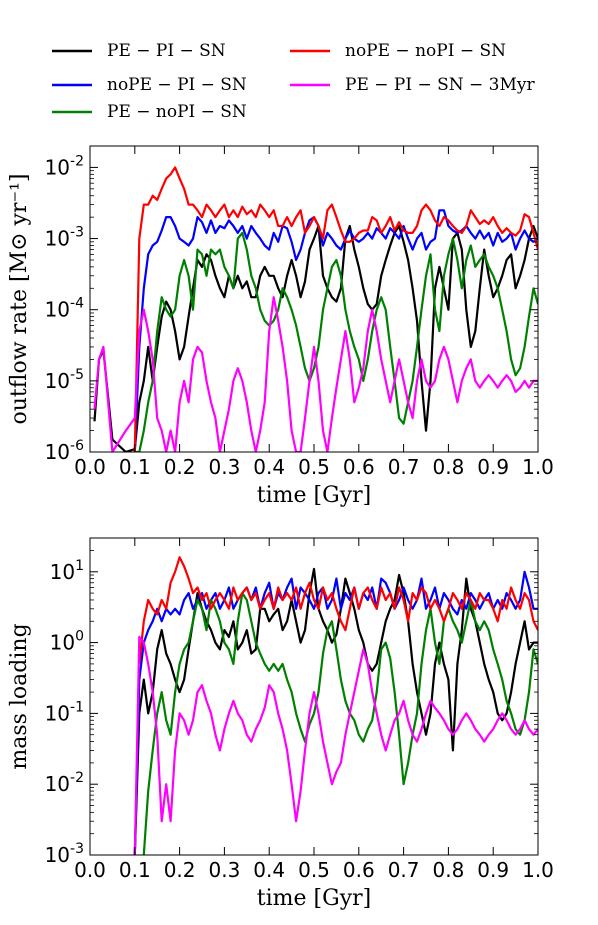  What do you see at coordinates (67, 571) in the screenshot?
I see `y-tick-label: 10¹` at bounding box center [67, 571].